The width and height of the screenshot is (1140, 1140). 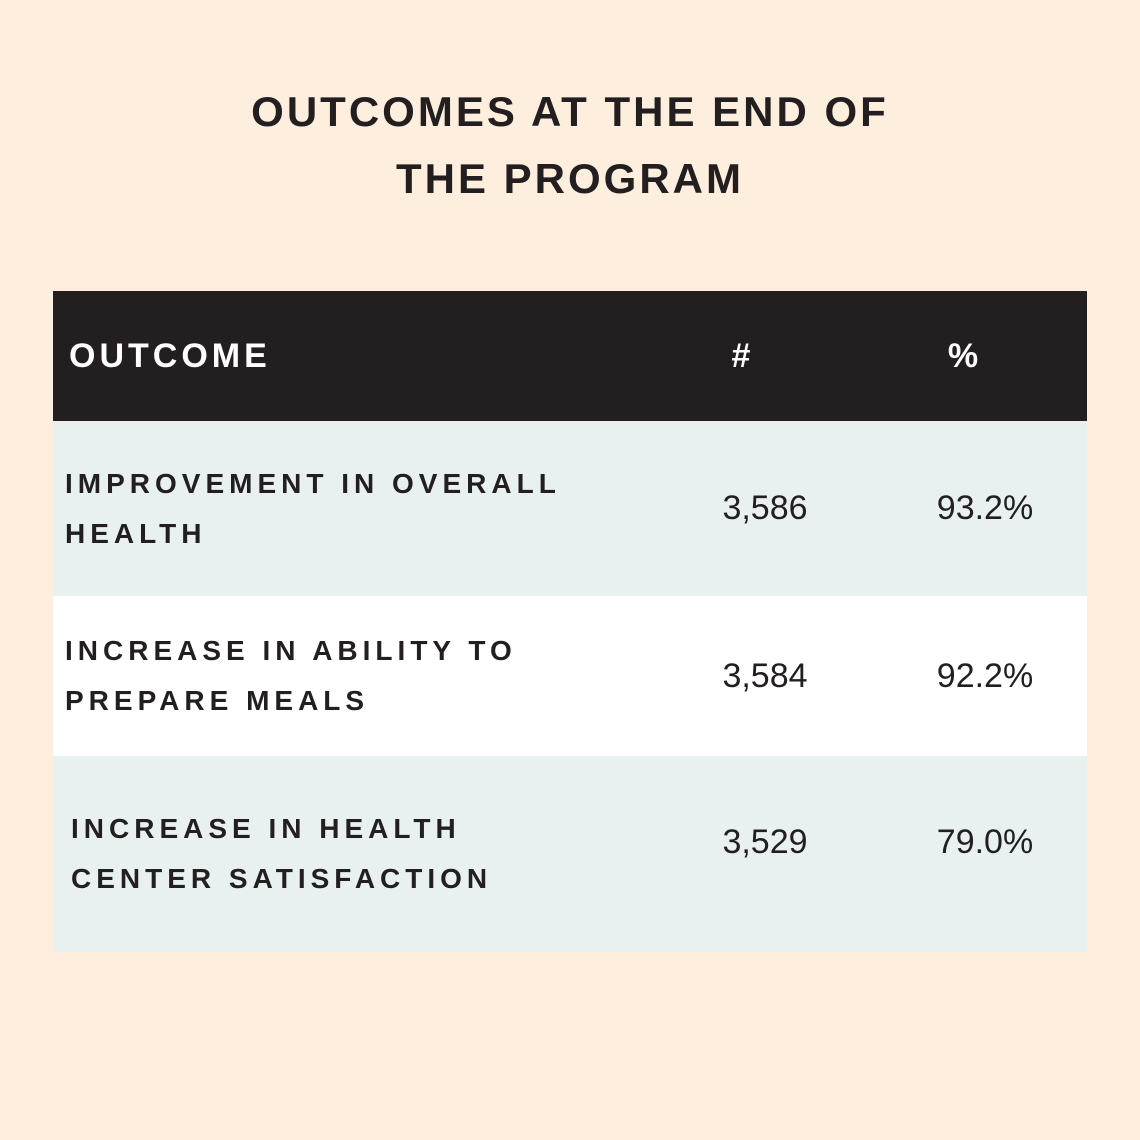 I want to click on percent-cell: 79.0%, so click(x=985, y=841).